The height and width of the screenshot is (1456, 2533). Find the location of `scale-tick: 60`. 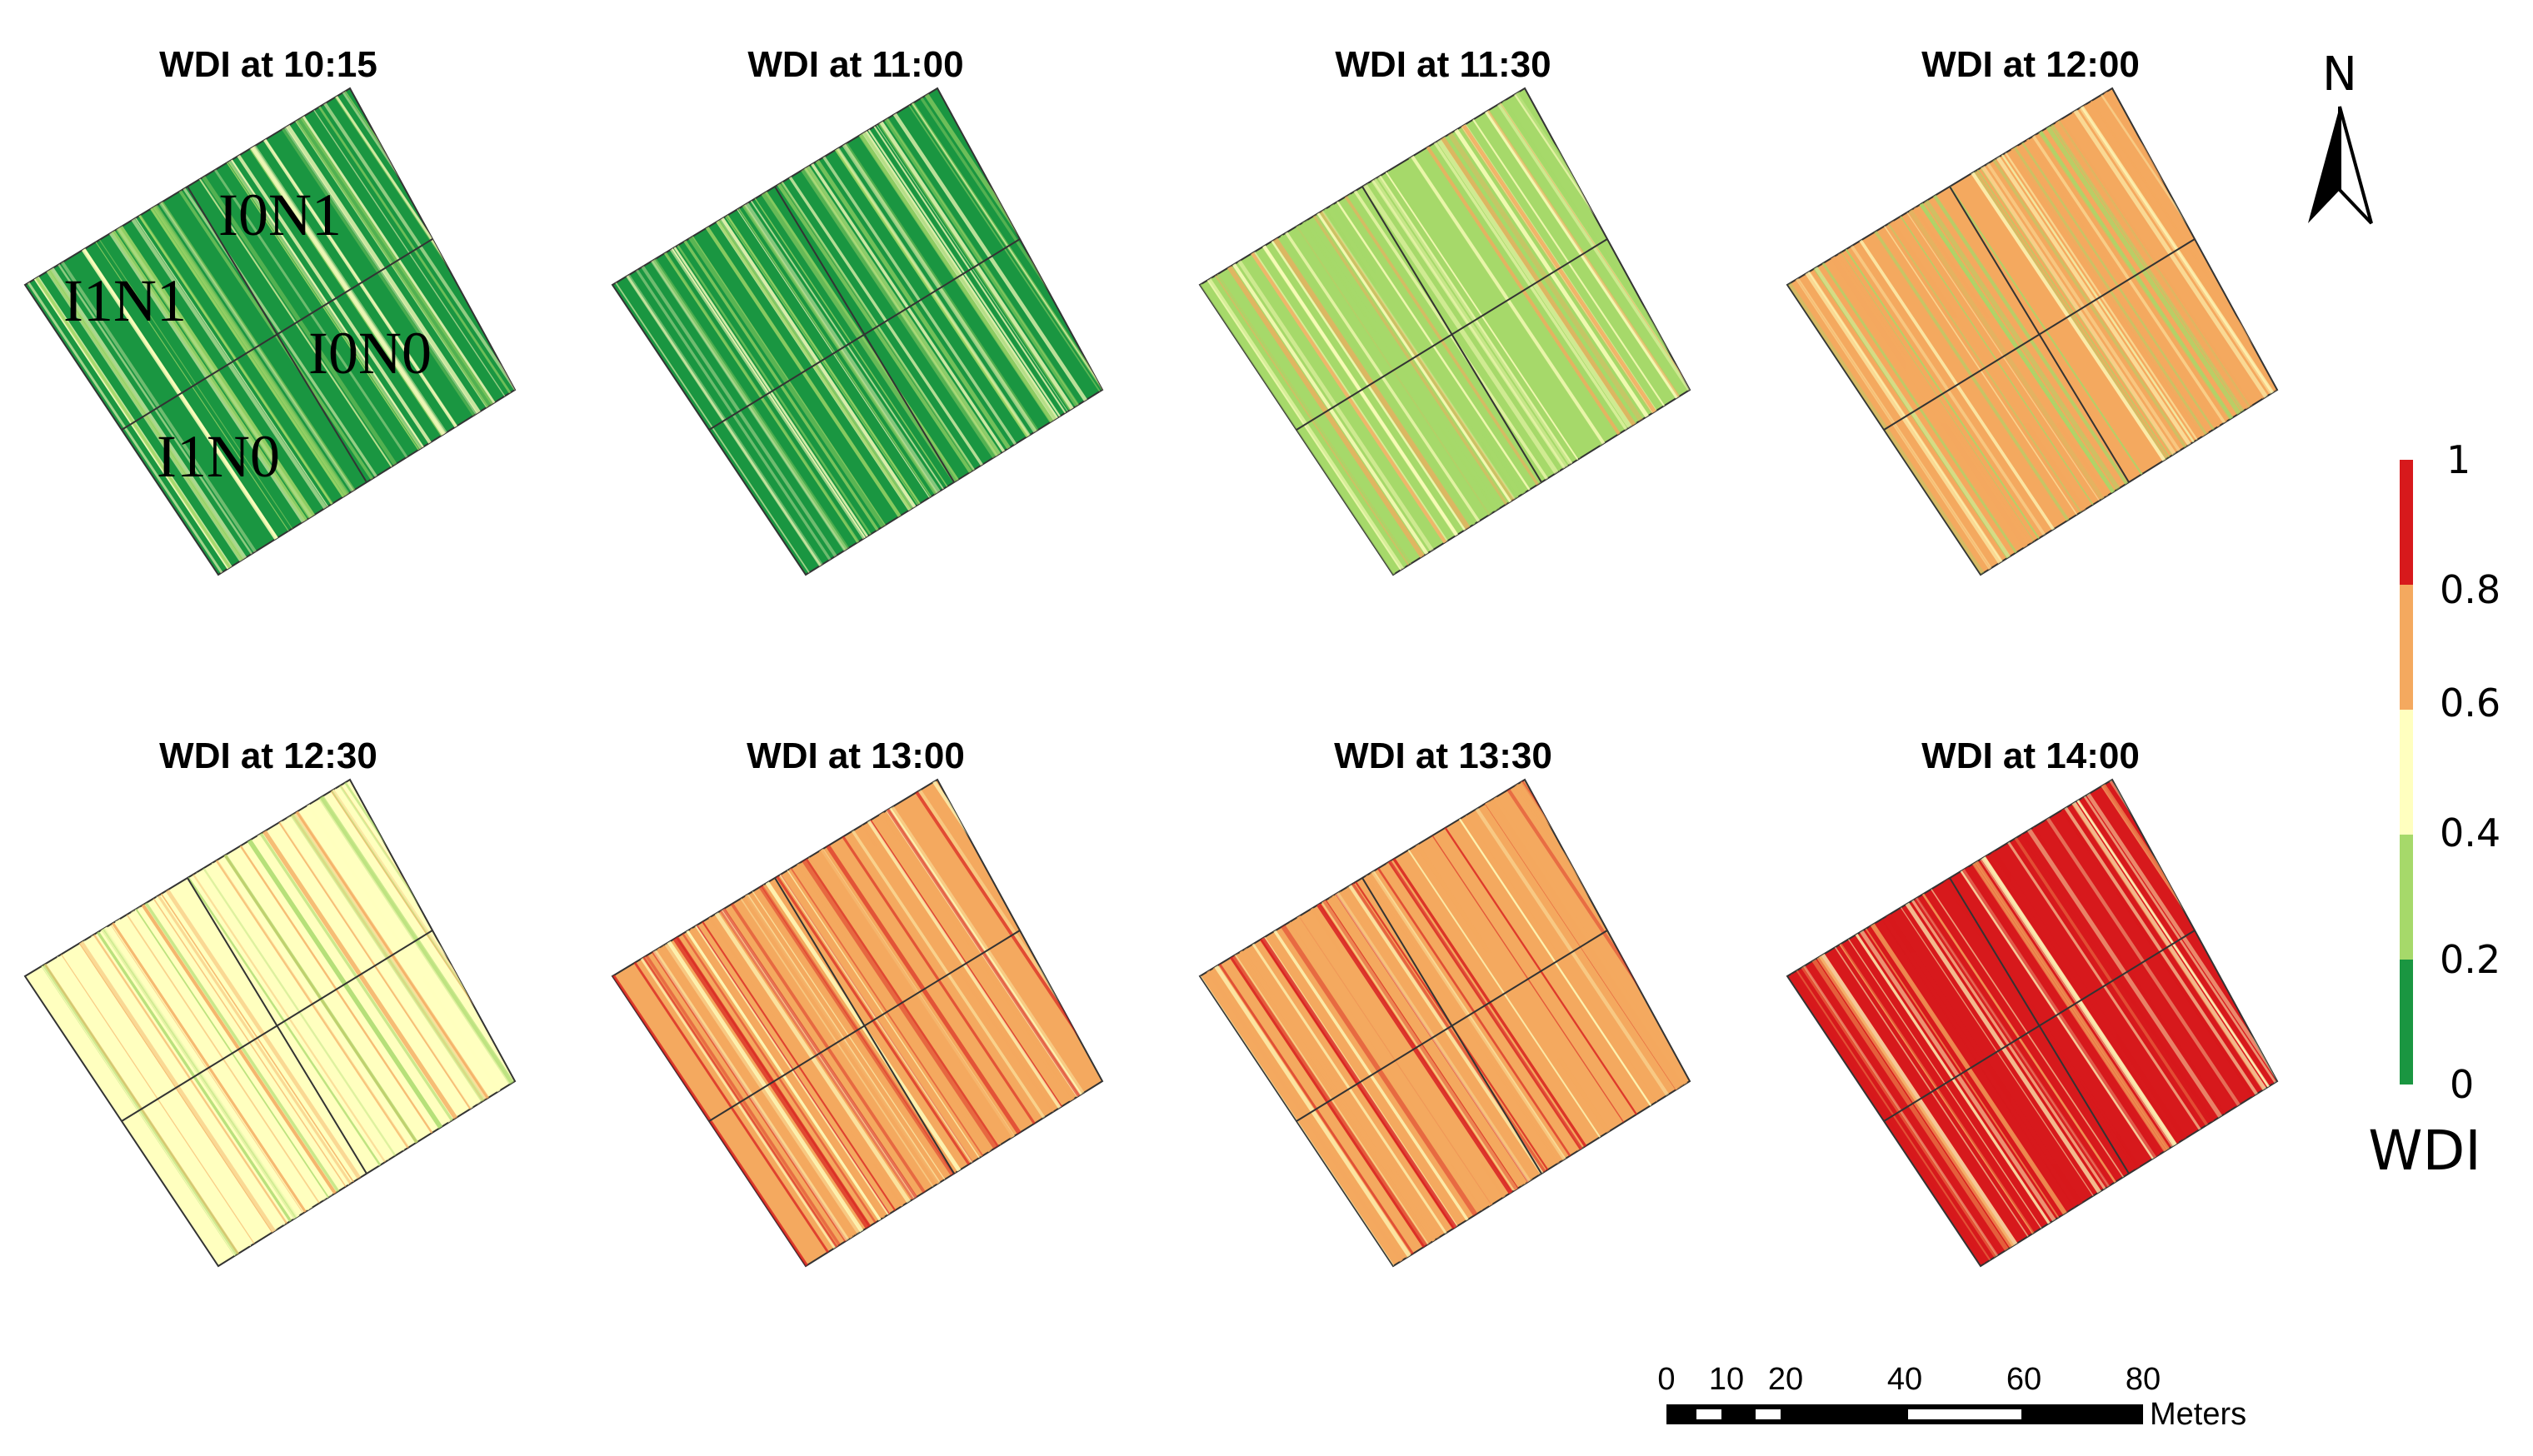

scale-tick: 60 is located at coordinates (2023, 1379).